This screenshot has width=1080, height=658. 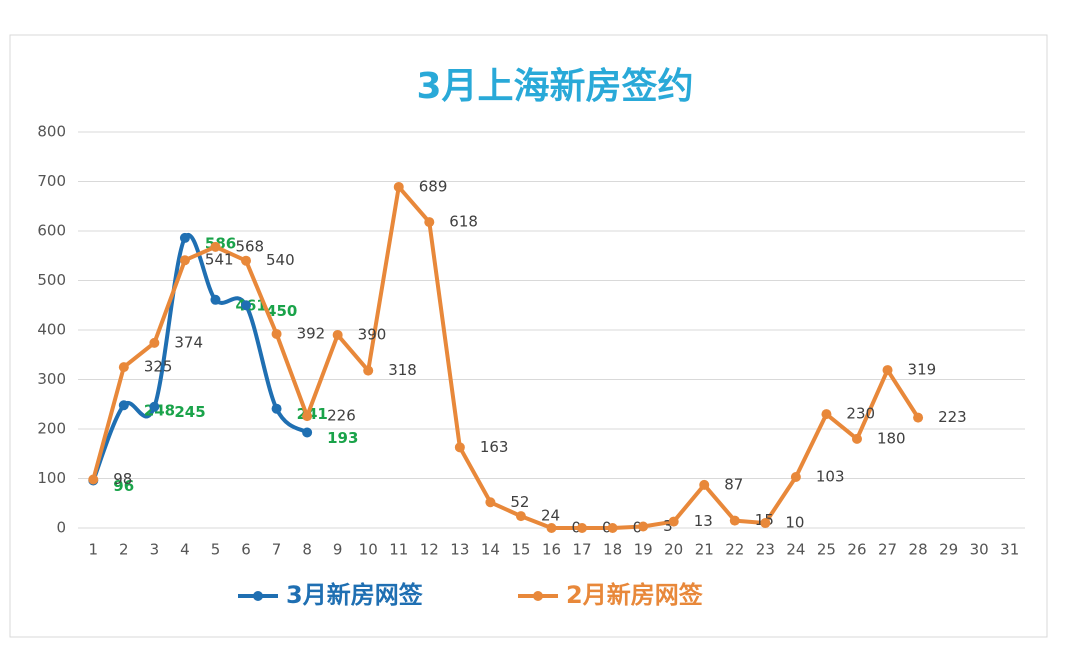 What do you see at coordinates (216, 550) in the screenshot?
I see `x-tick-label: 5` at bounding box center [216, 550].